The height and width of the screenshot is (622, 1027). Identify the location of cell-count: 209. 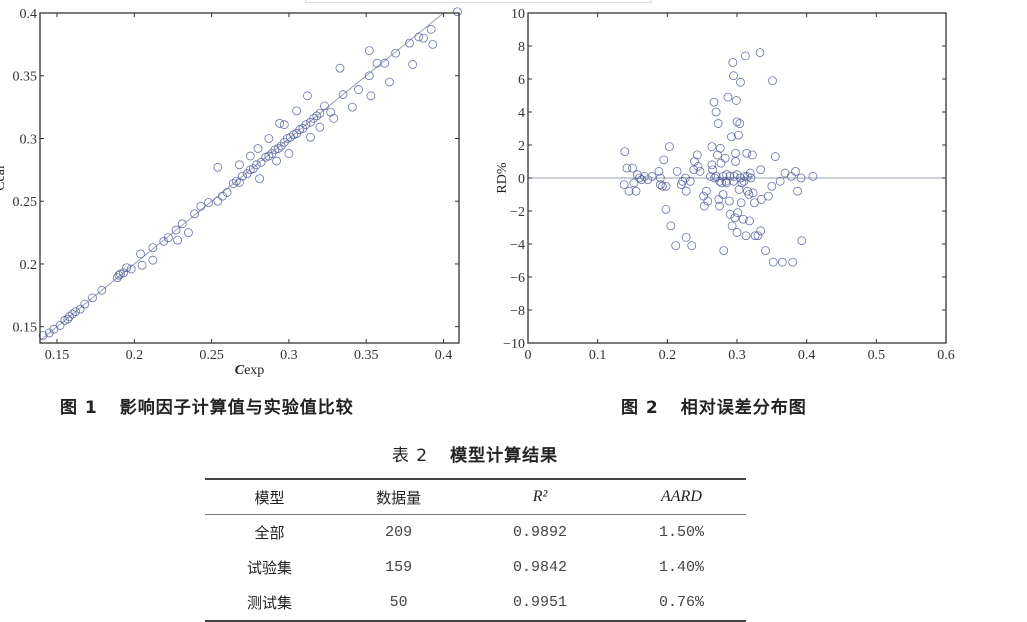
(399, 532).